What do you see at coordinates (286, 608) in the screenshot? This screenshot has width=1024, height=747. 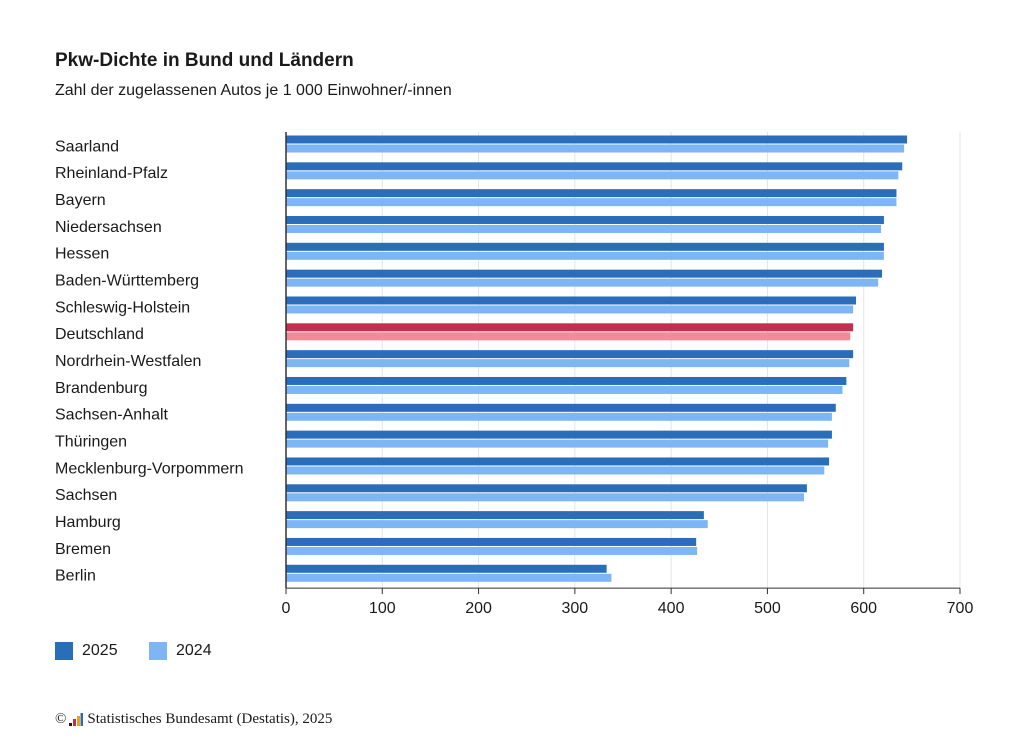 I see `x-tick-label: 0` at bounding box center [286, 608].